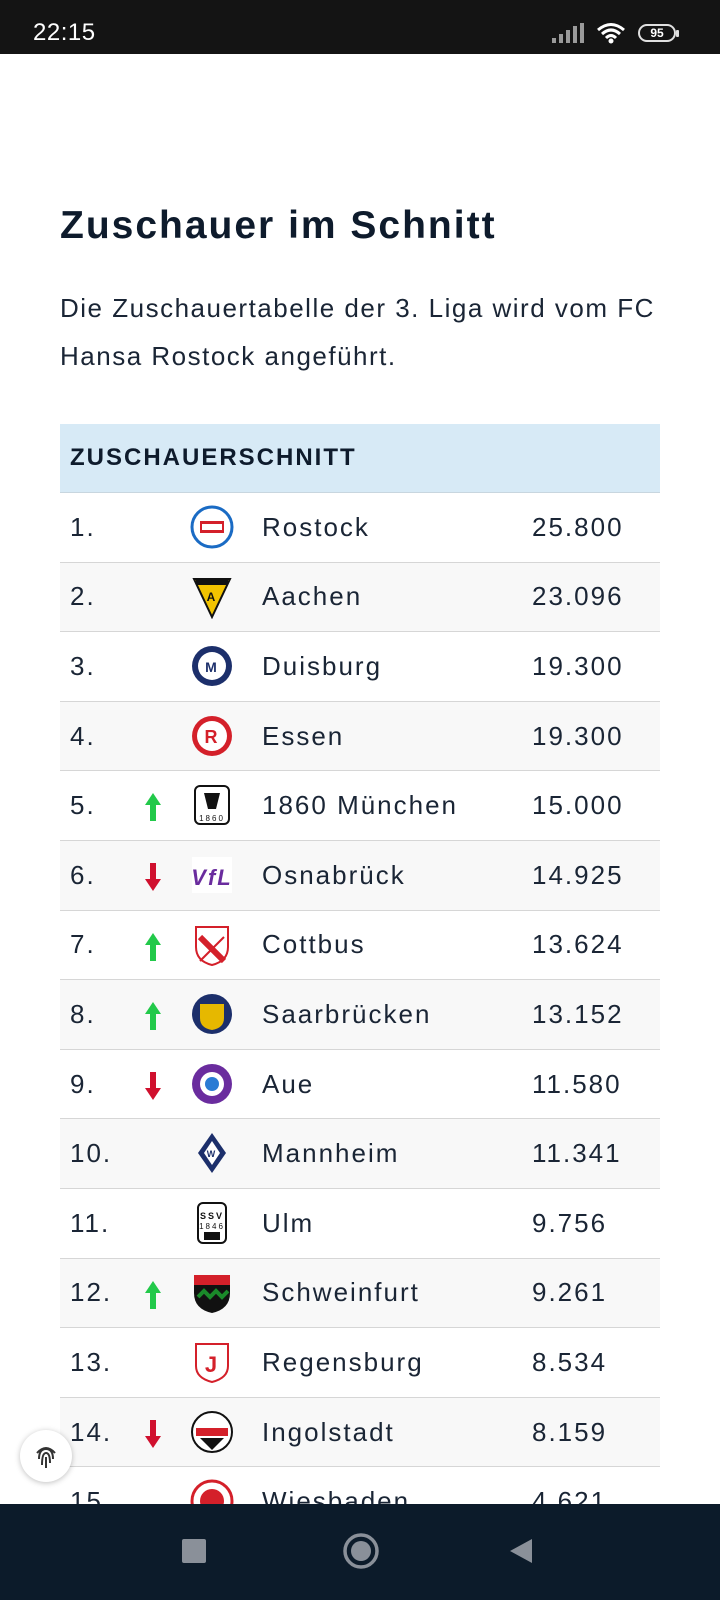 The width and height of the screenshot is (720, 1600). I want to click on row-rank: 7., so click(83, 944).